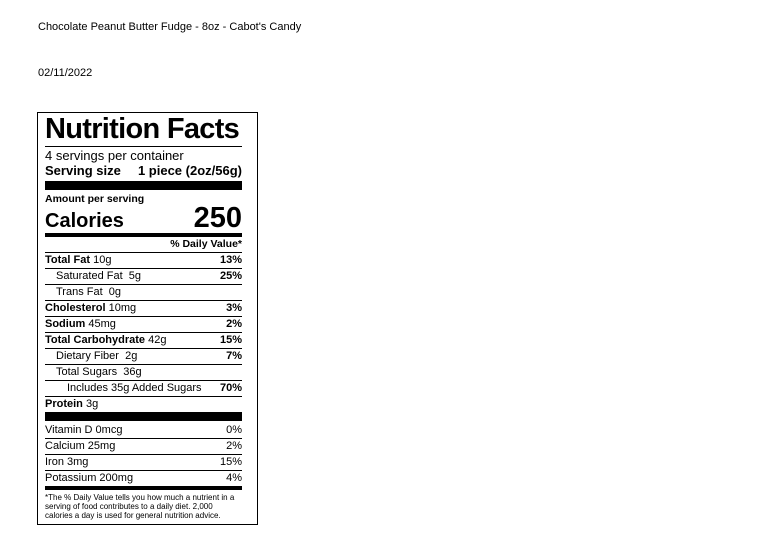 The image size is (770, 536). I want to click on nutrient-row: Saturated Fat 5g 25%, so click(143, 277).